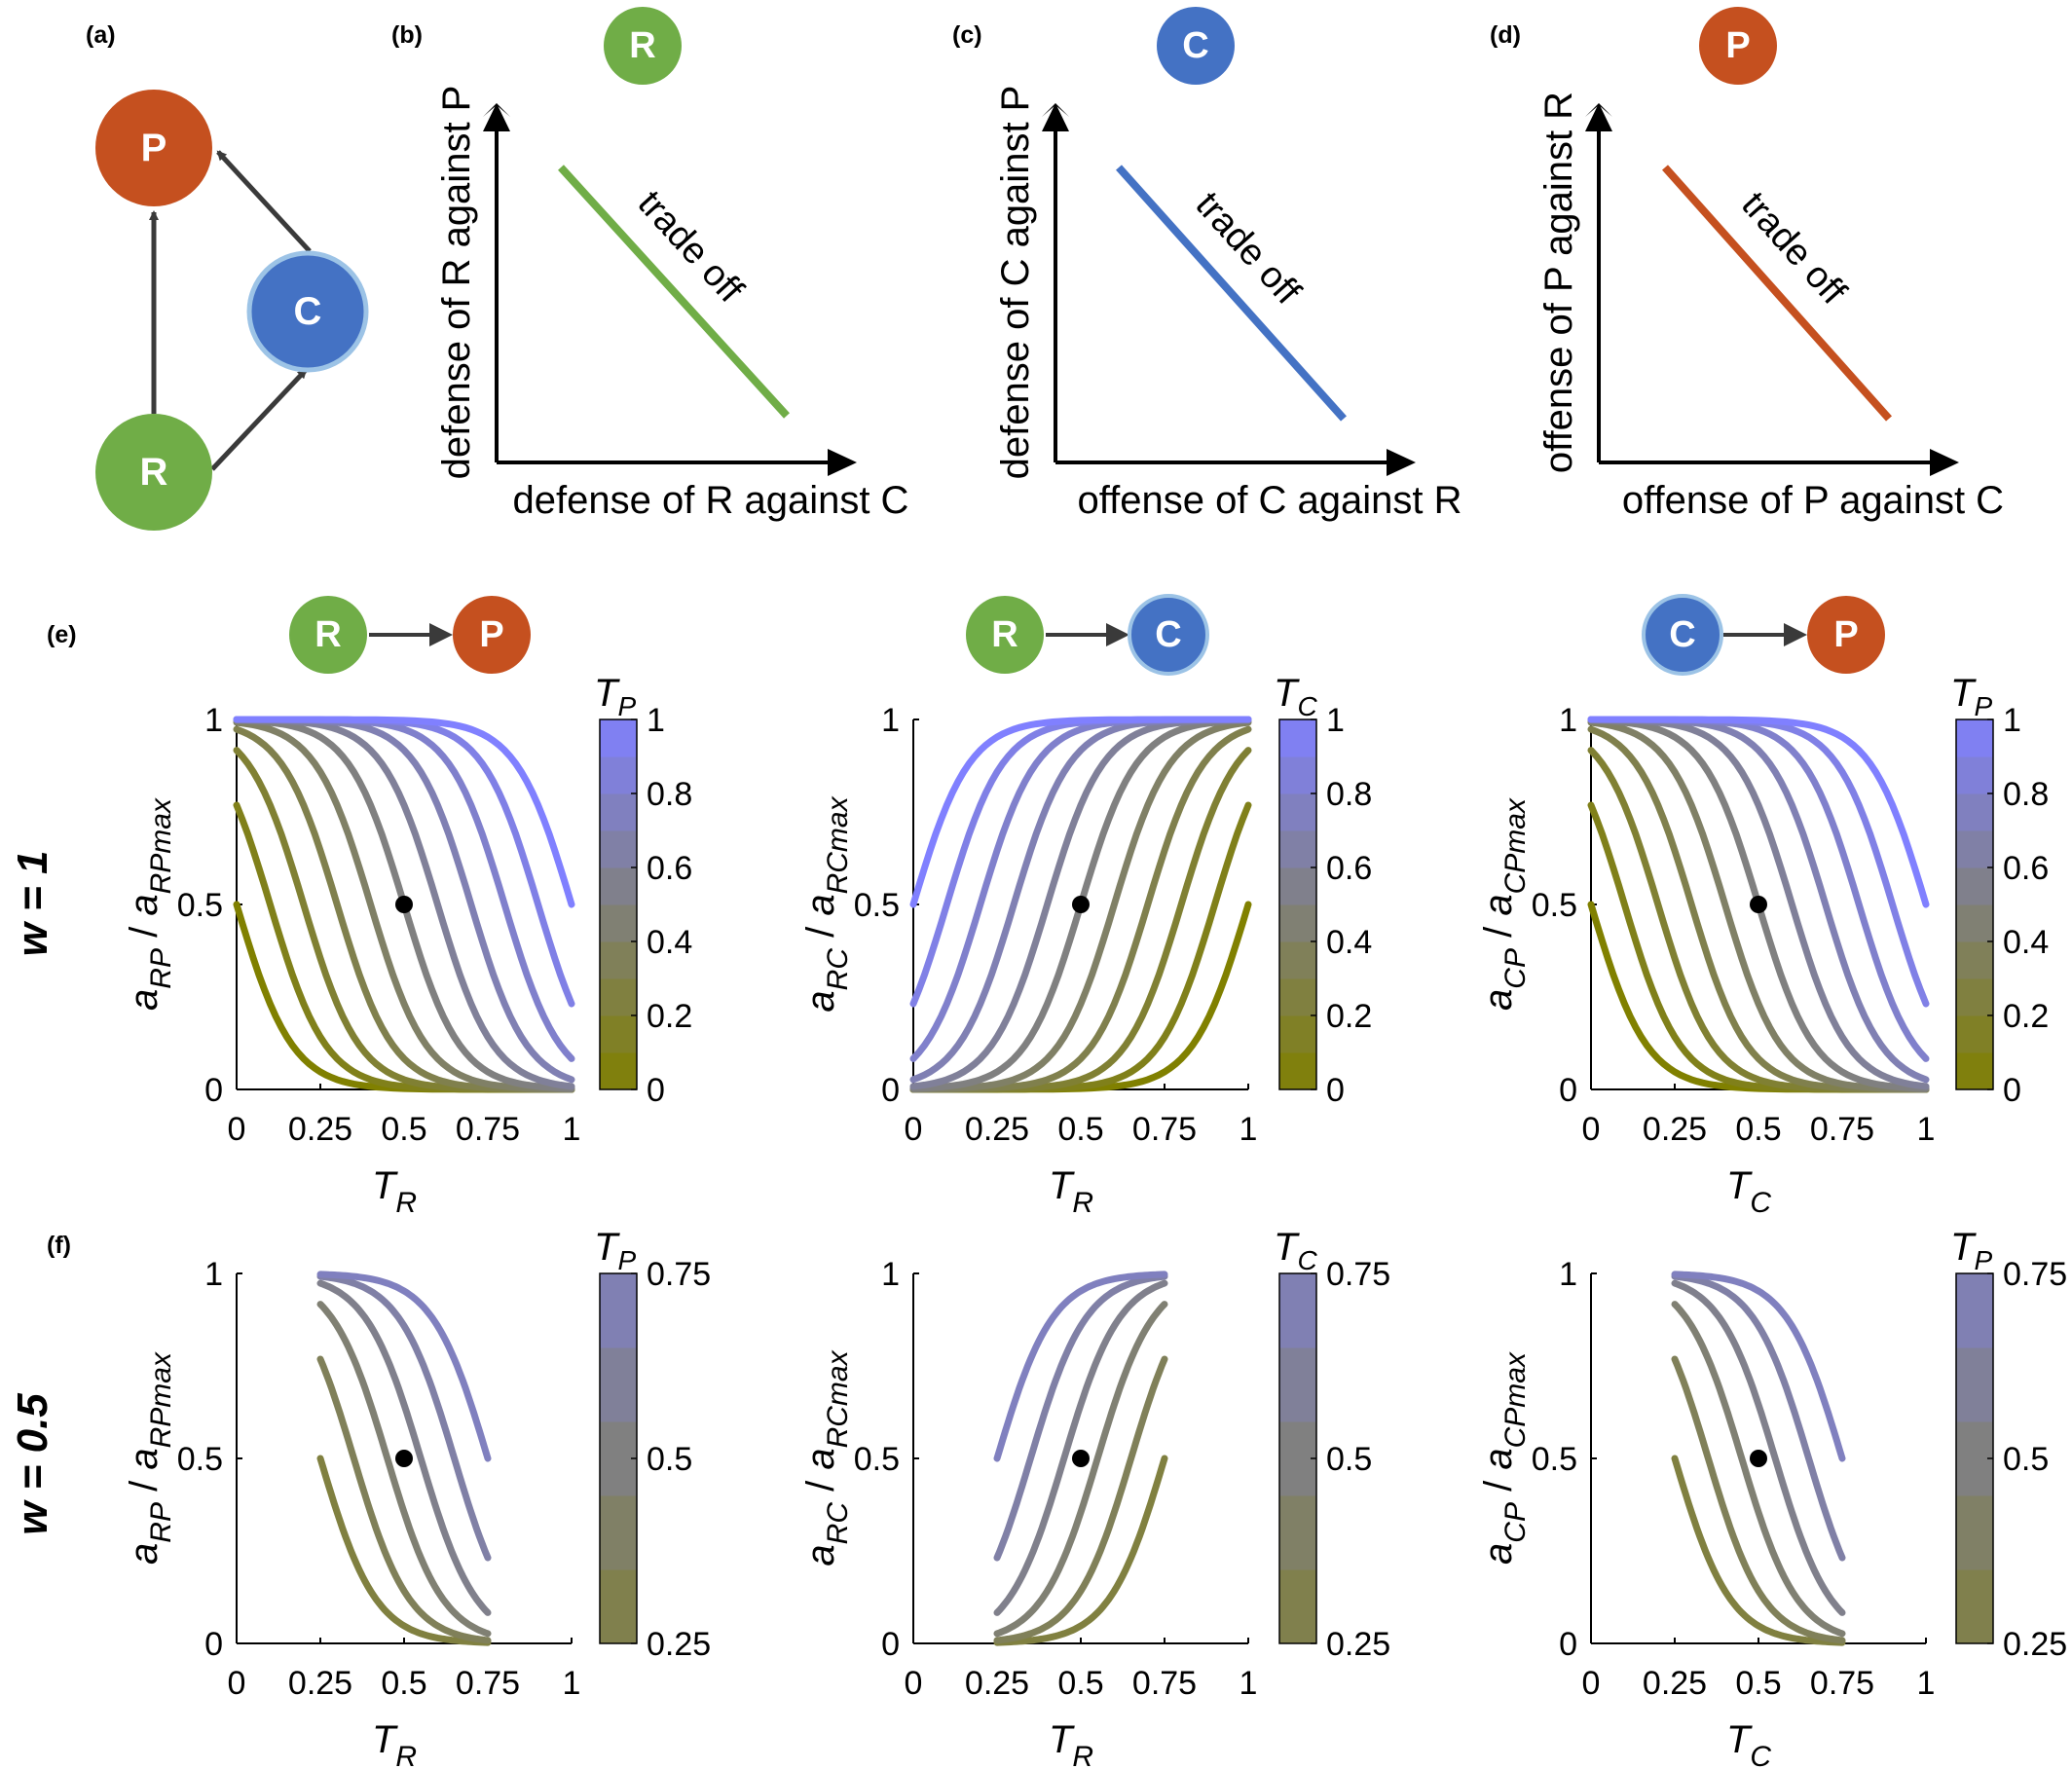  What do you see at coordinates (144, 1458) in the screenshot?
I see `y-title-den: a` at bounding box center [144, 1458].